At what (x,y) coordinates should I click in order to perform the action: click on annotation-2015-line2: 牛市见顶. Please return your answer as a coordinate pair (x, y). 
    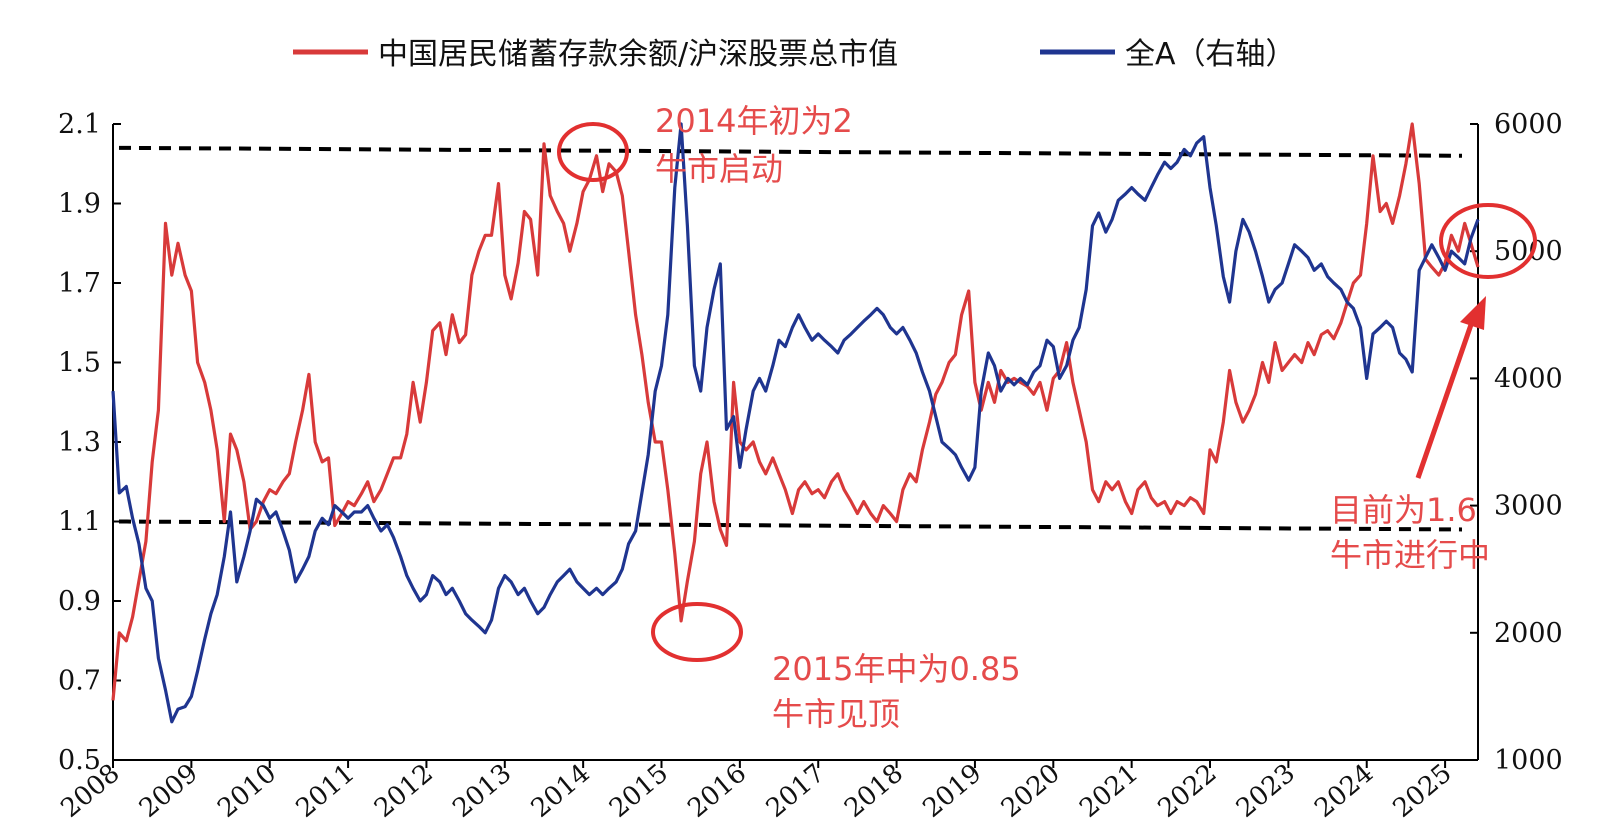
    Looking at the image, I should click on (836, 714).